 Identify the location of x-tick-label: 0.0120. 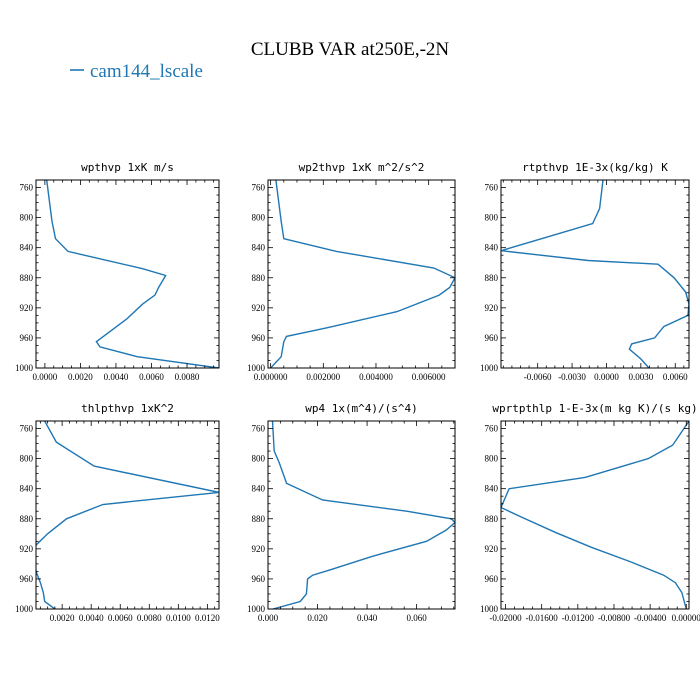
(207, 618).